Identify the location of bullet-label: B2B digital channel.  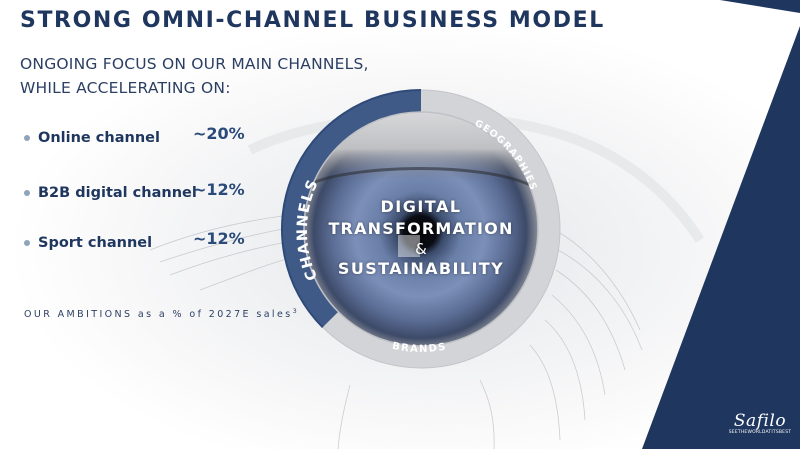
(117, 193).